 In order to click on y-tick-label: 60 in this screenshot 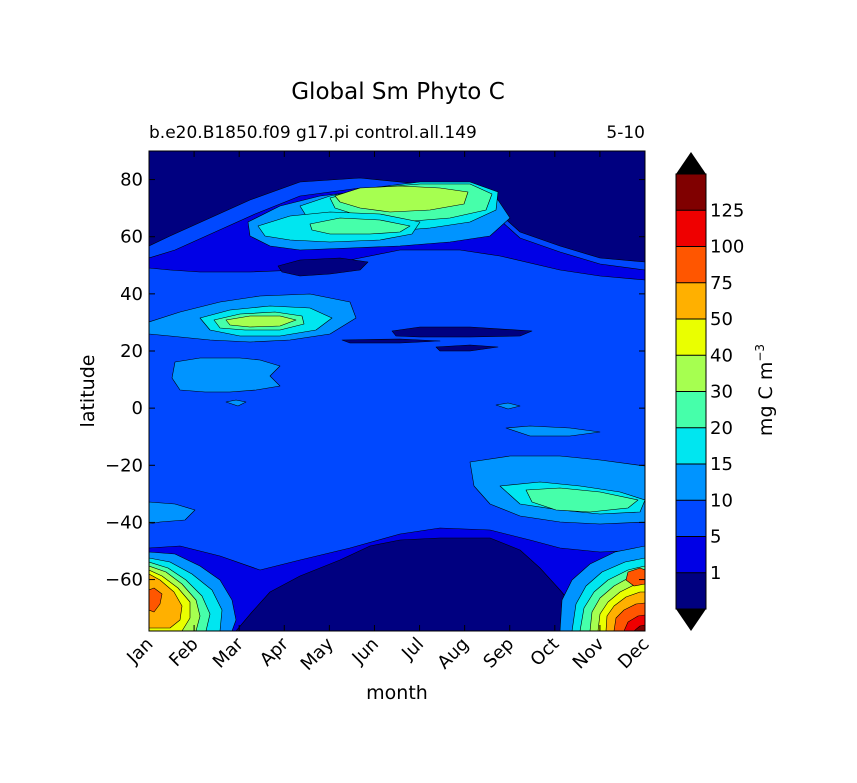, I will do `click(131, 237)`.